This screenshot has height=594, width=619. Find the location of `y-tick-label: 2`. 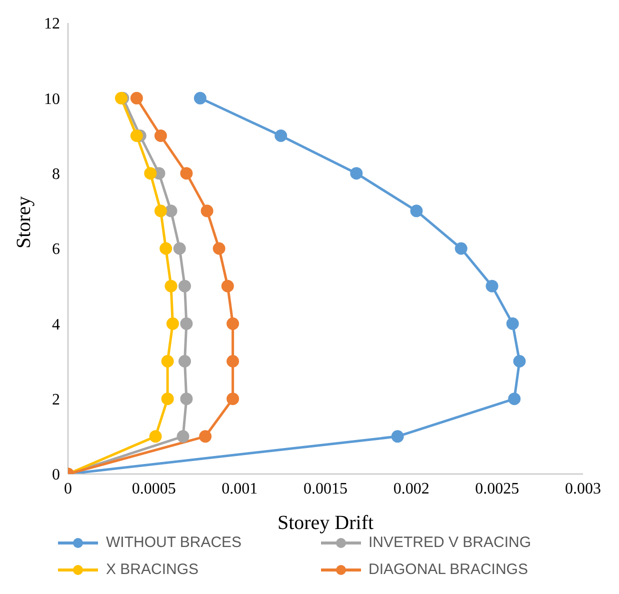

y-tick-label: 2 is located at coordinates (56, 400).